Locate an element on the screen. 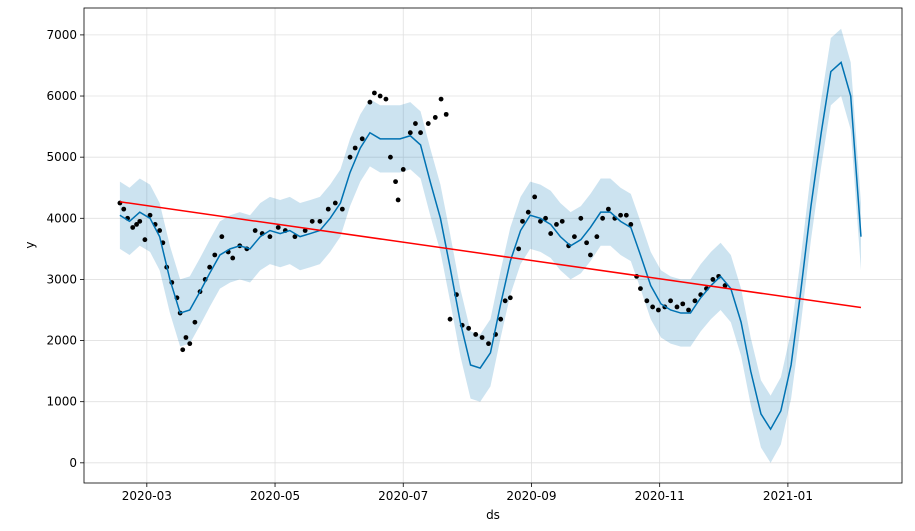 This screenshot has width=915, height=531. x-tick-label: 2020-11 is located at coordinates (660, 496).